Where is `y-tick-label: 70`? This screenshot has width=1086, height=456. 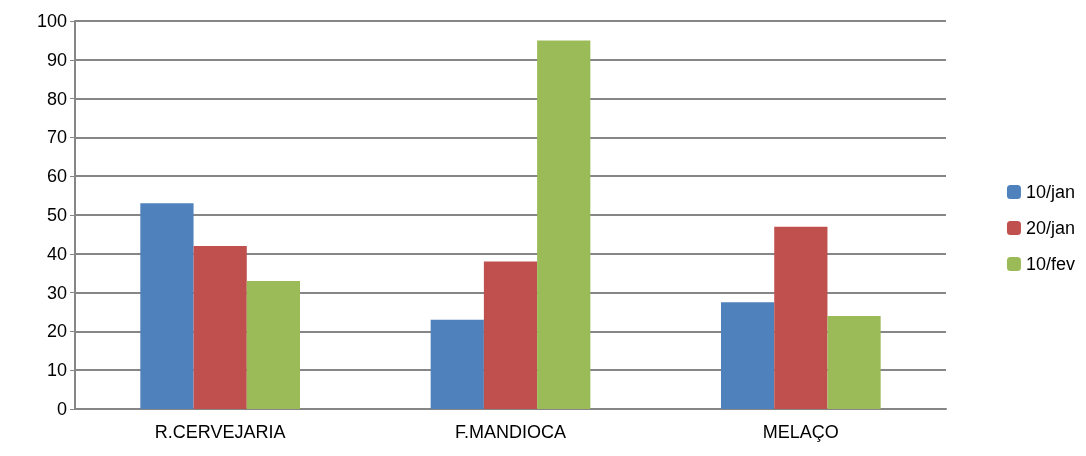
y-tick-label: 70 is located at coordinates (56, 137).